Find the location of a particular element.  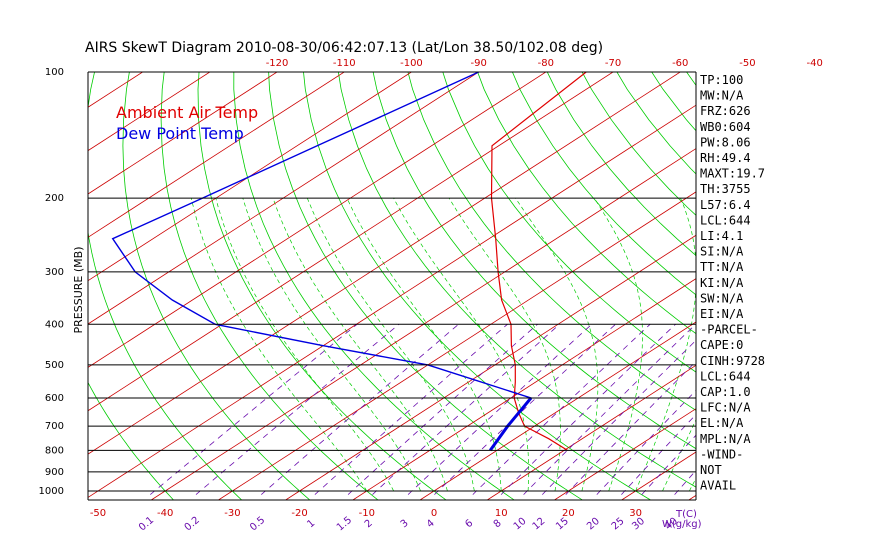

y-axis-label: PRESSURE (MB) is located at coordinates (78, 290).